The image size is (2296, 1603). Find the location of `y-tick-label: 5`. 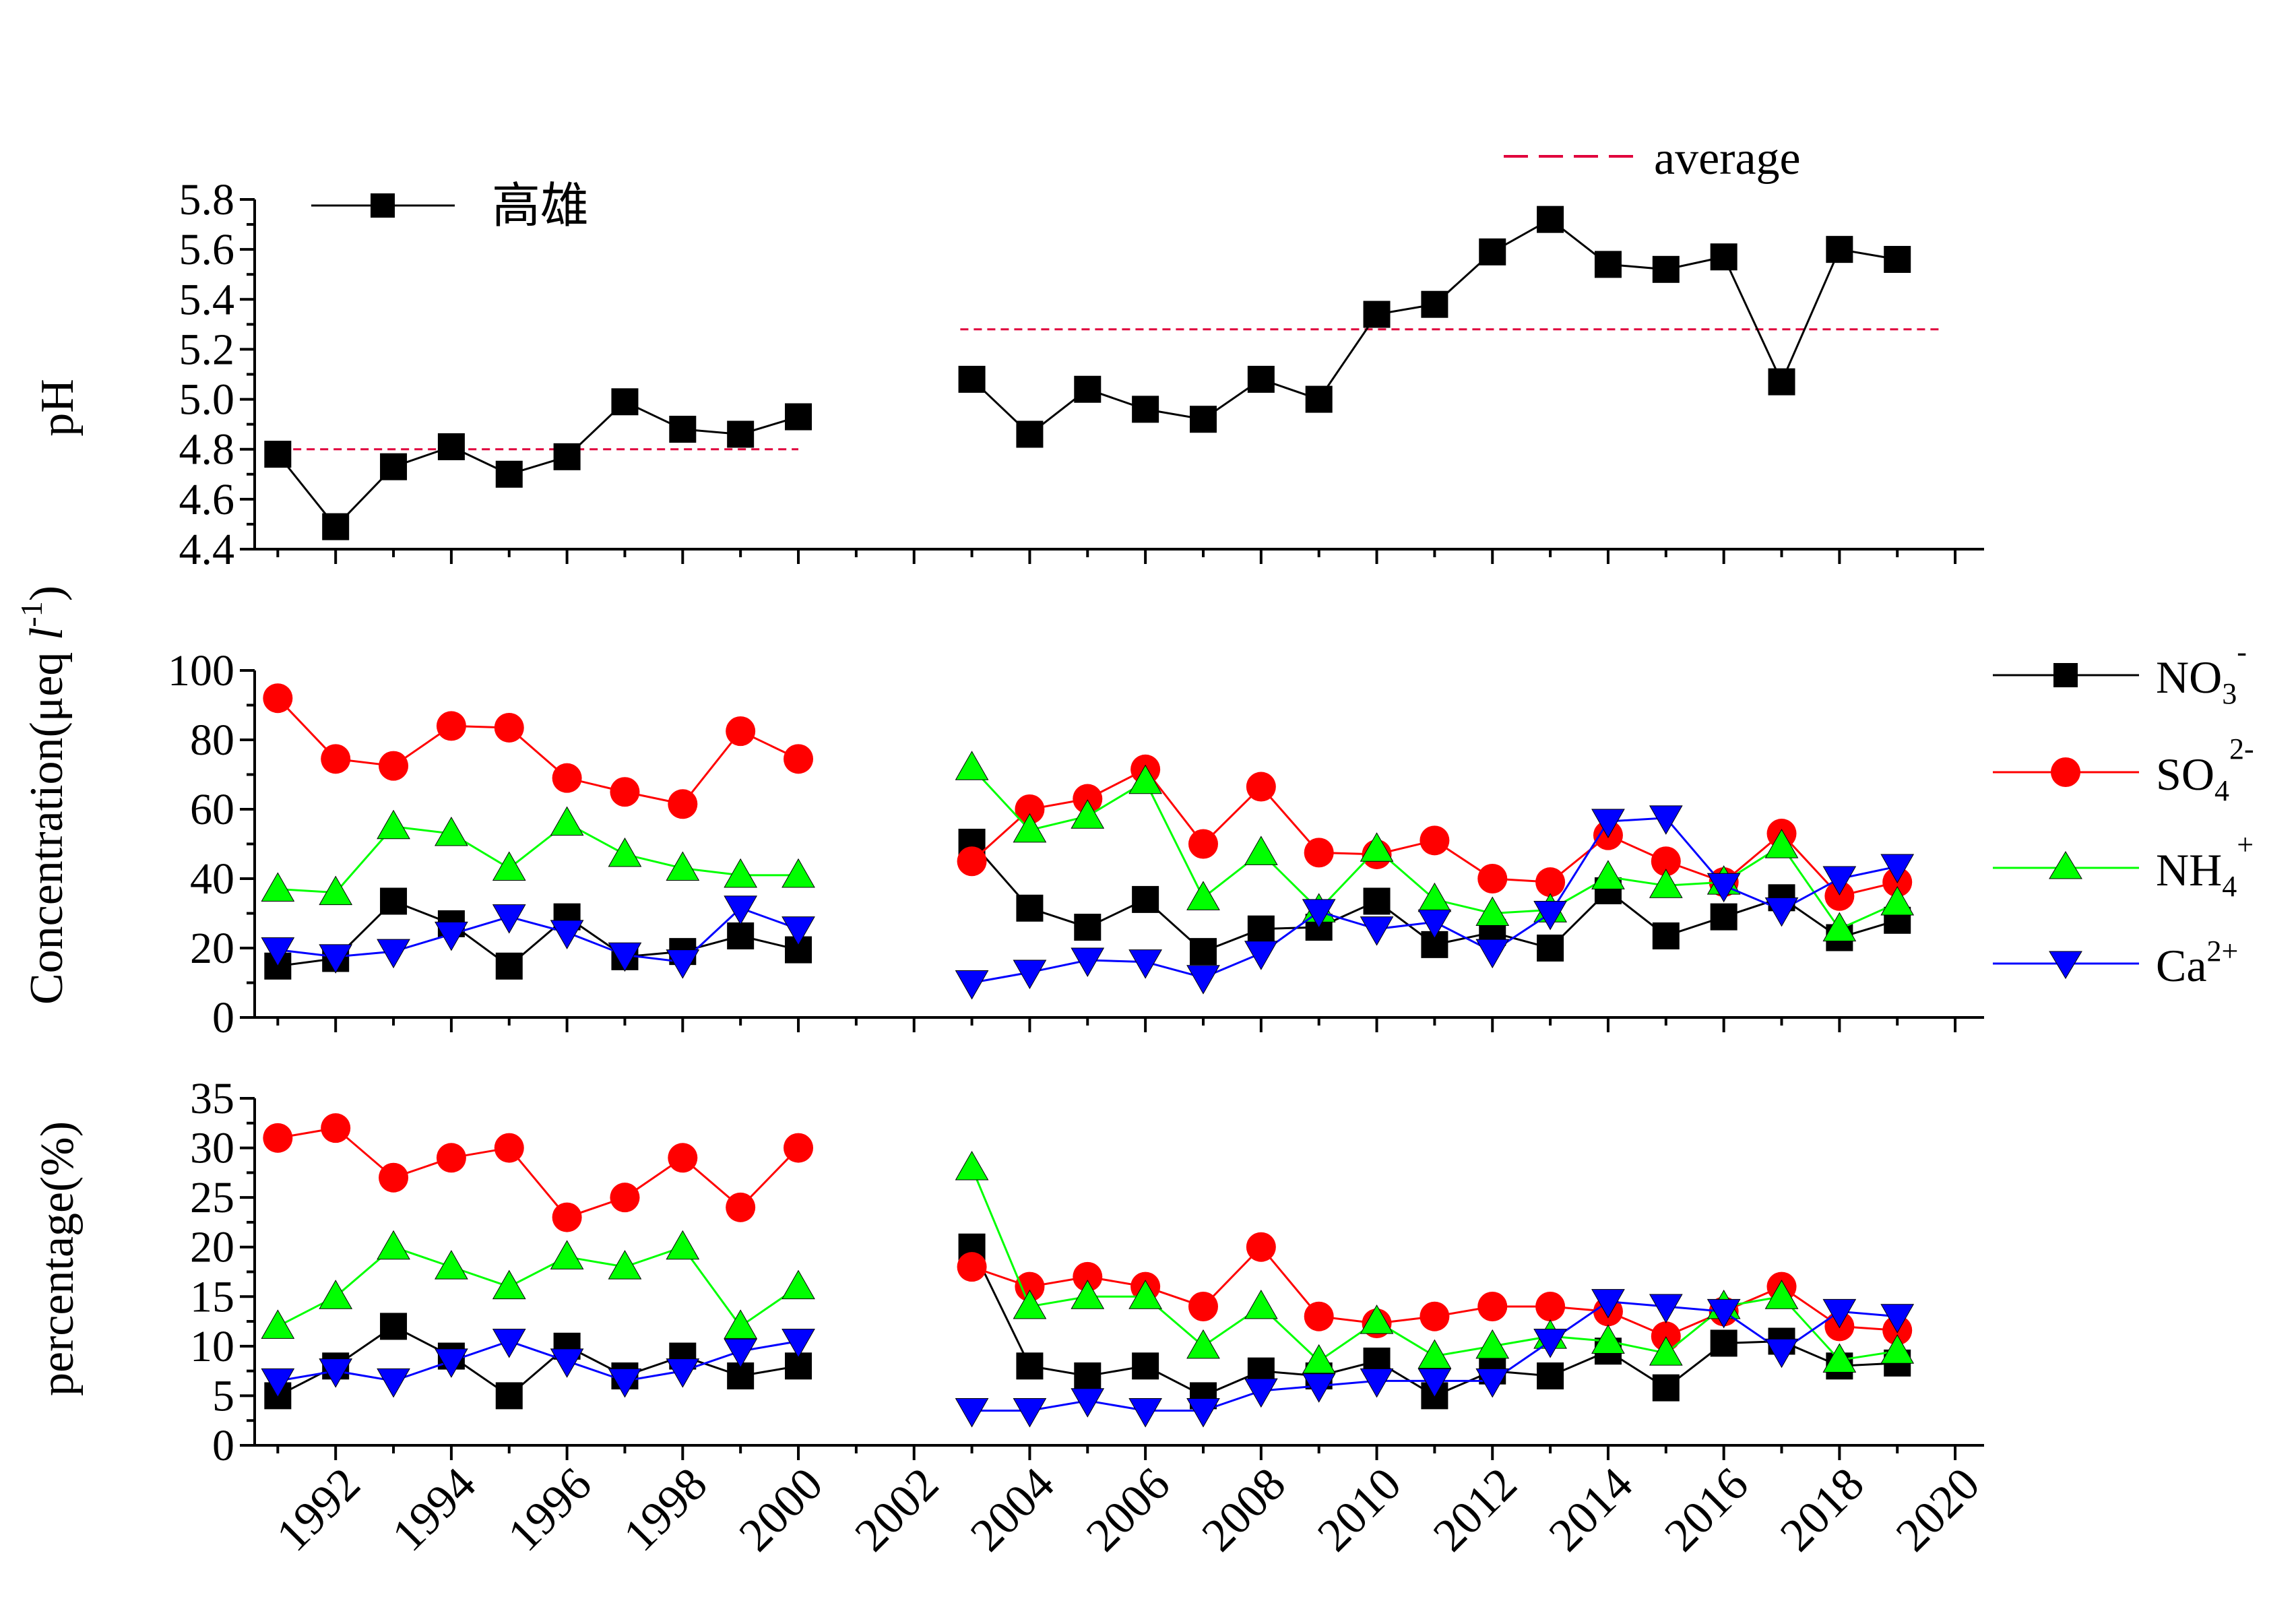

y-tick-label: 5 is located at coordinates (223, 1395).